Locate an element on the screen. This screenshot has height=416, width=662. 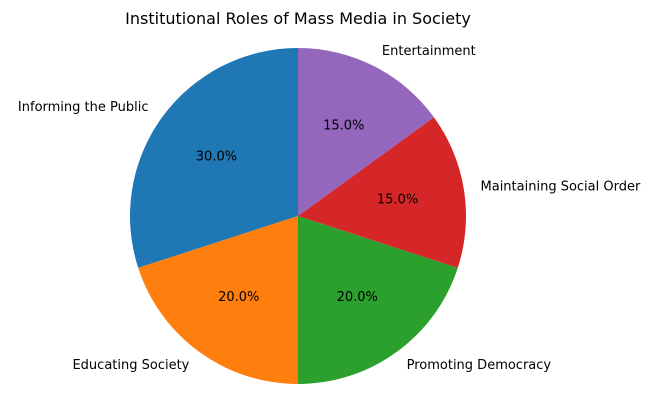
slice-percent-maintaining-social-order: 15.0% is located at coordinates (397, 200).